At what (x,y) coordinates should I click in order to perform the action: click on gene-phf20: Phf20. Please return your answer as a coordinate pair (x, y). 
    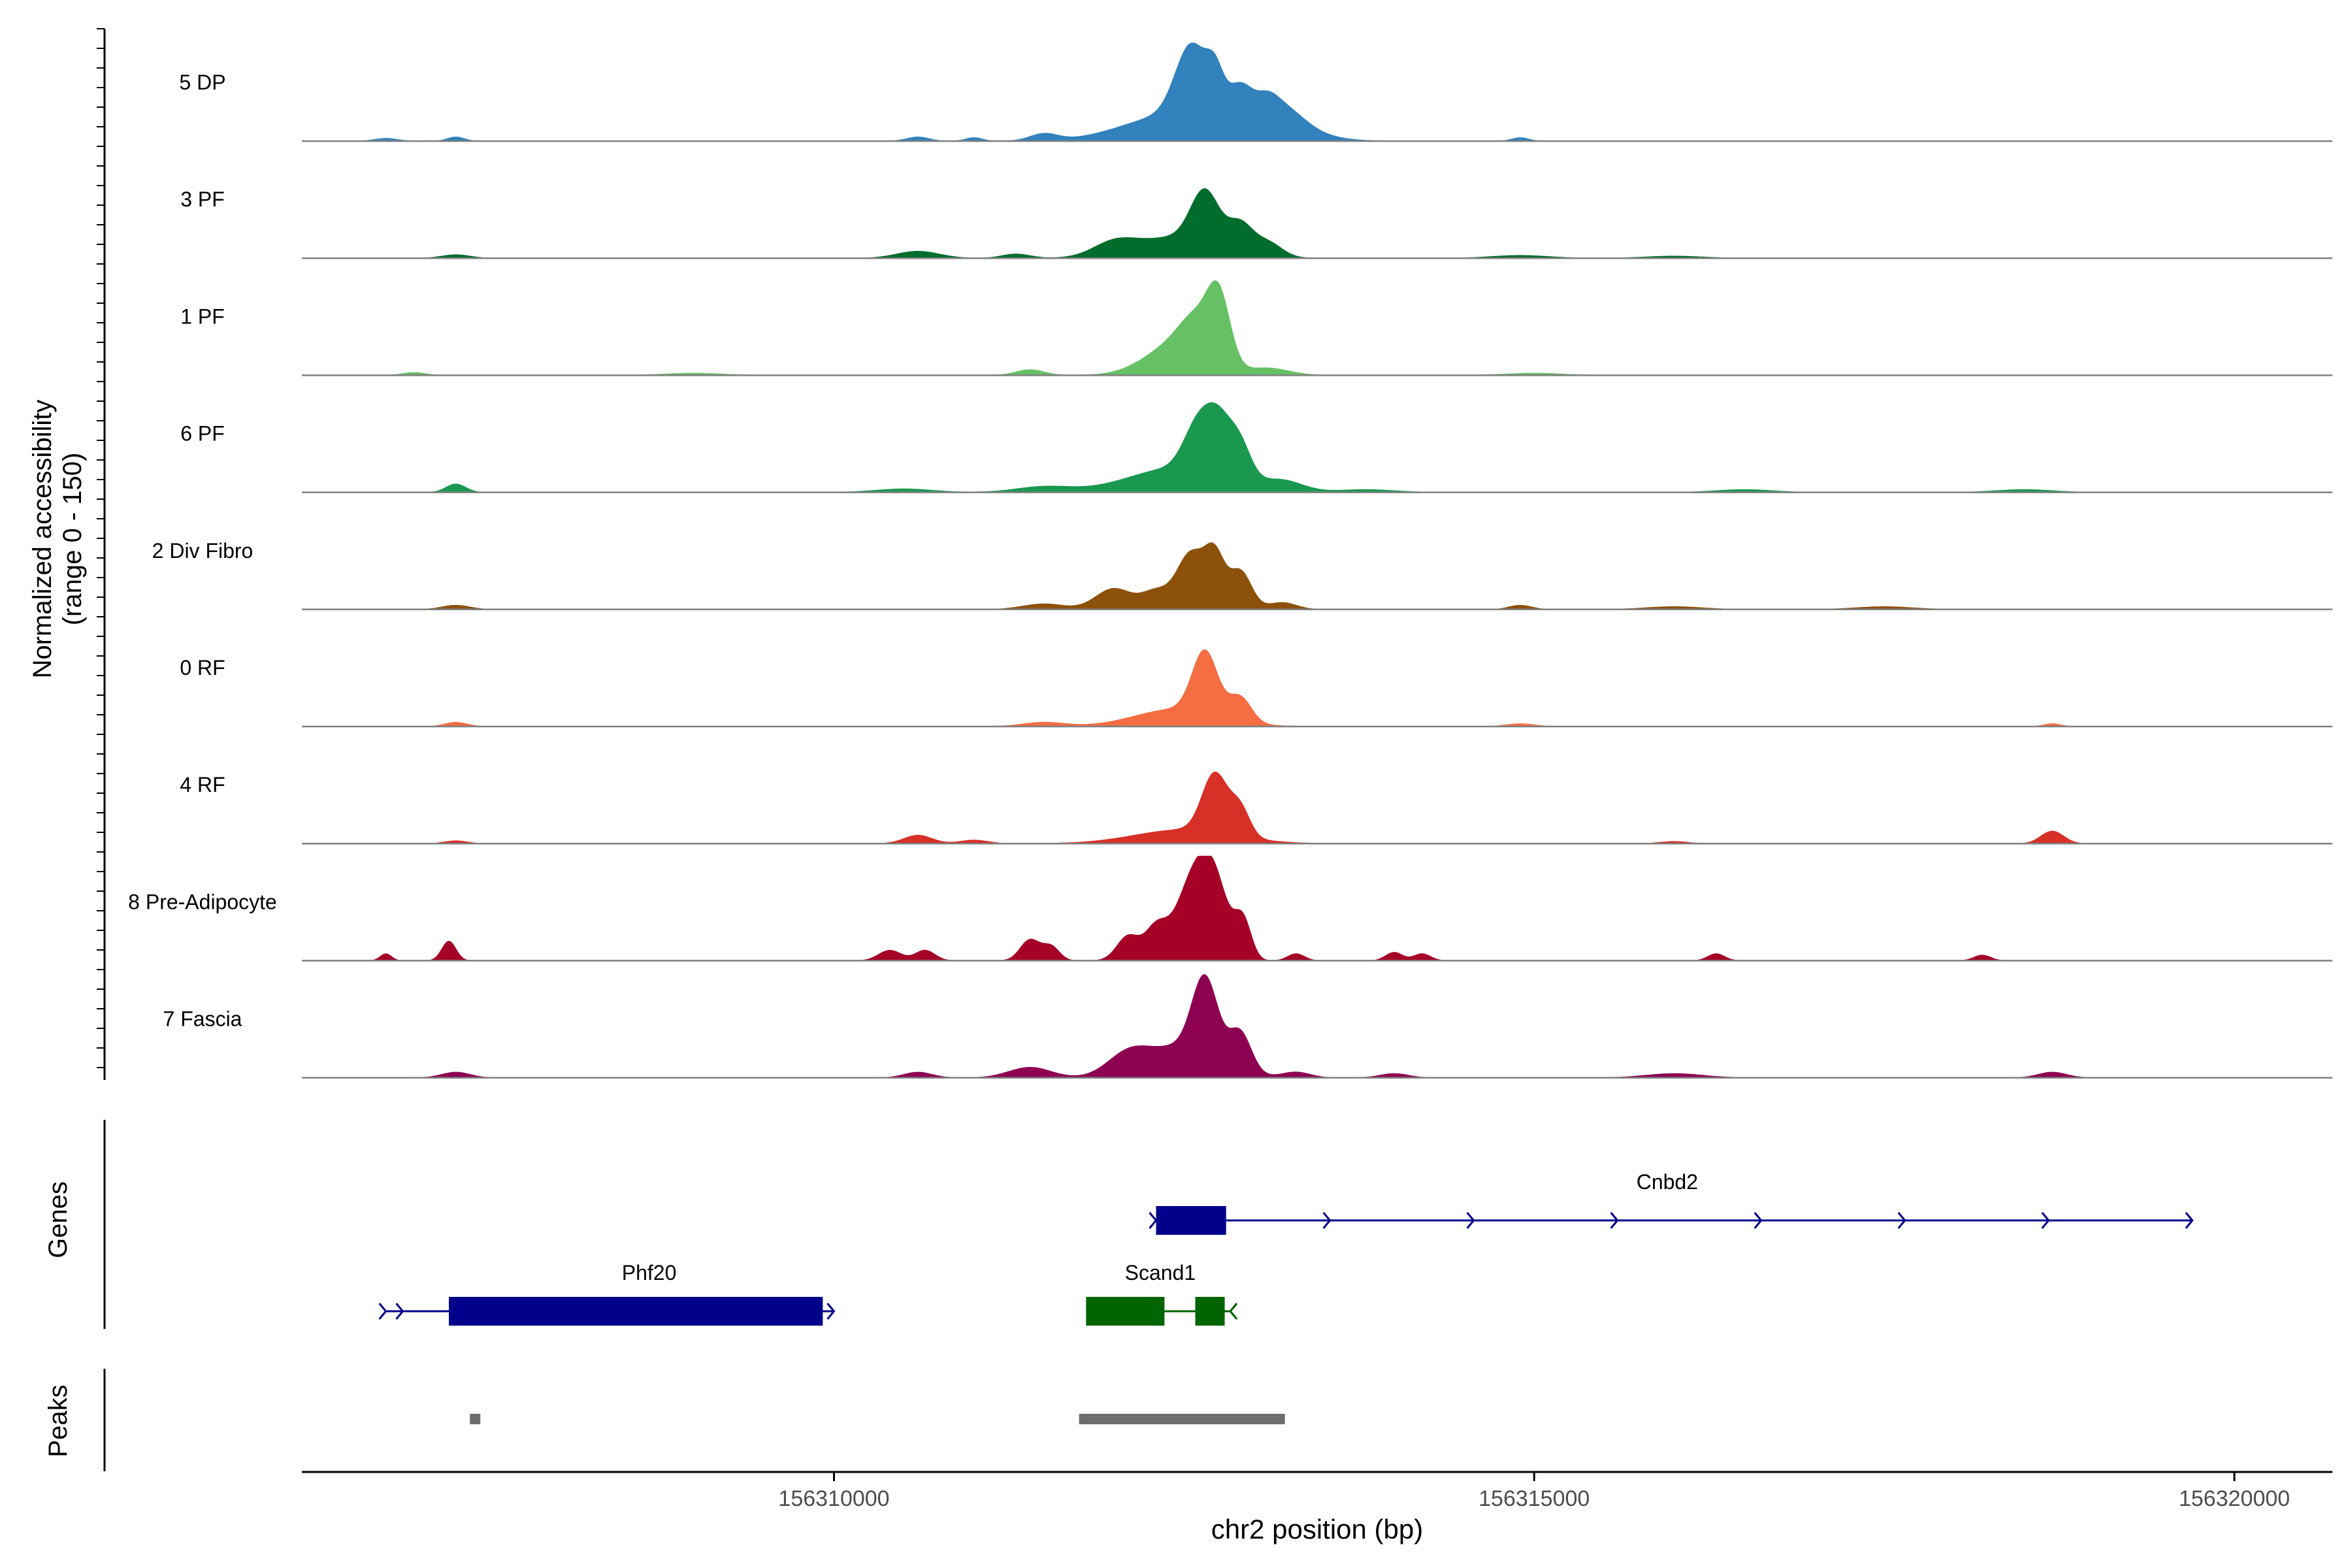
    Looking at the image, I should click on (607, 1293).